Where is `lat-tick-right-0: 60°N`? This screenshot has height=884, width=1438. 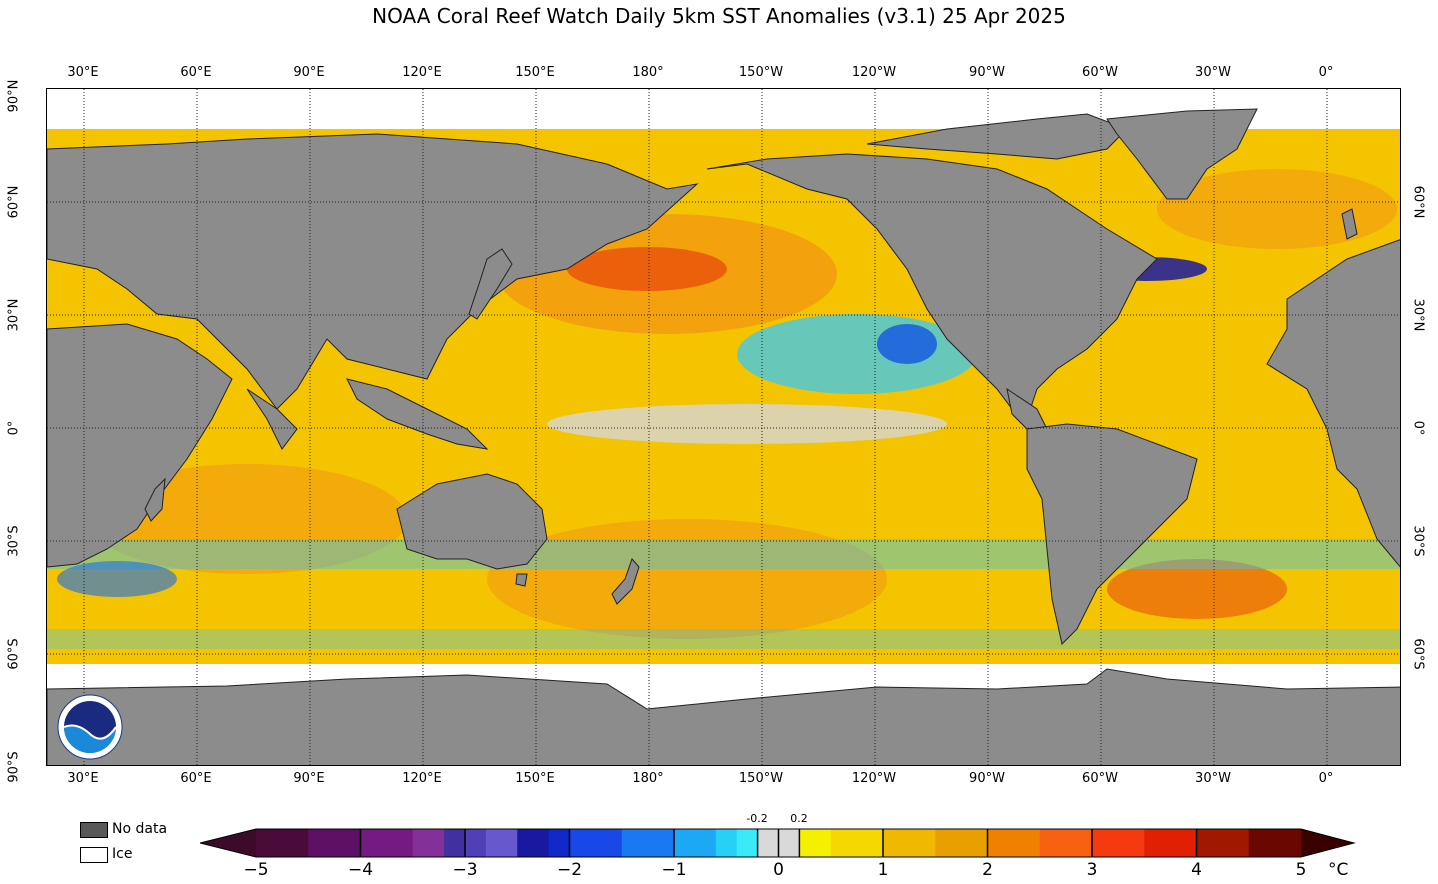 lat-tick-right-0: 60°N is located at coordinates (1418, 202).